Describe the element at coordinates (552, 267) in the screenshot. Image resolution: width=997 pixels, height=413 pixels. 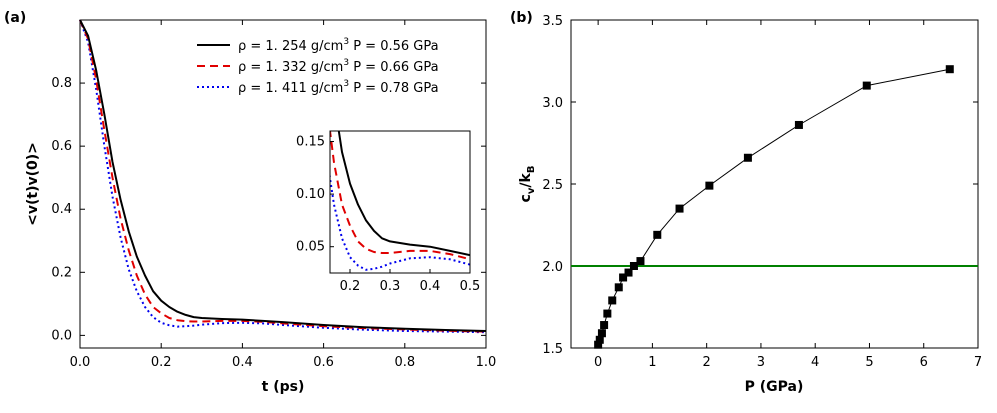
I see `plot-b-ytick-label: 2.0` at that location.